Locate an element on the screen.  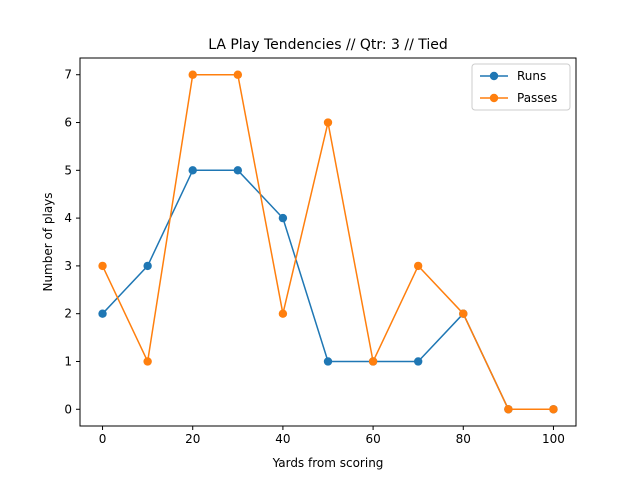
y-tick-label: 7 is located at coordinates (68, 75).